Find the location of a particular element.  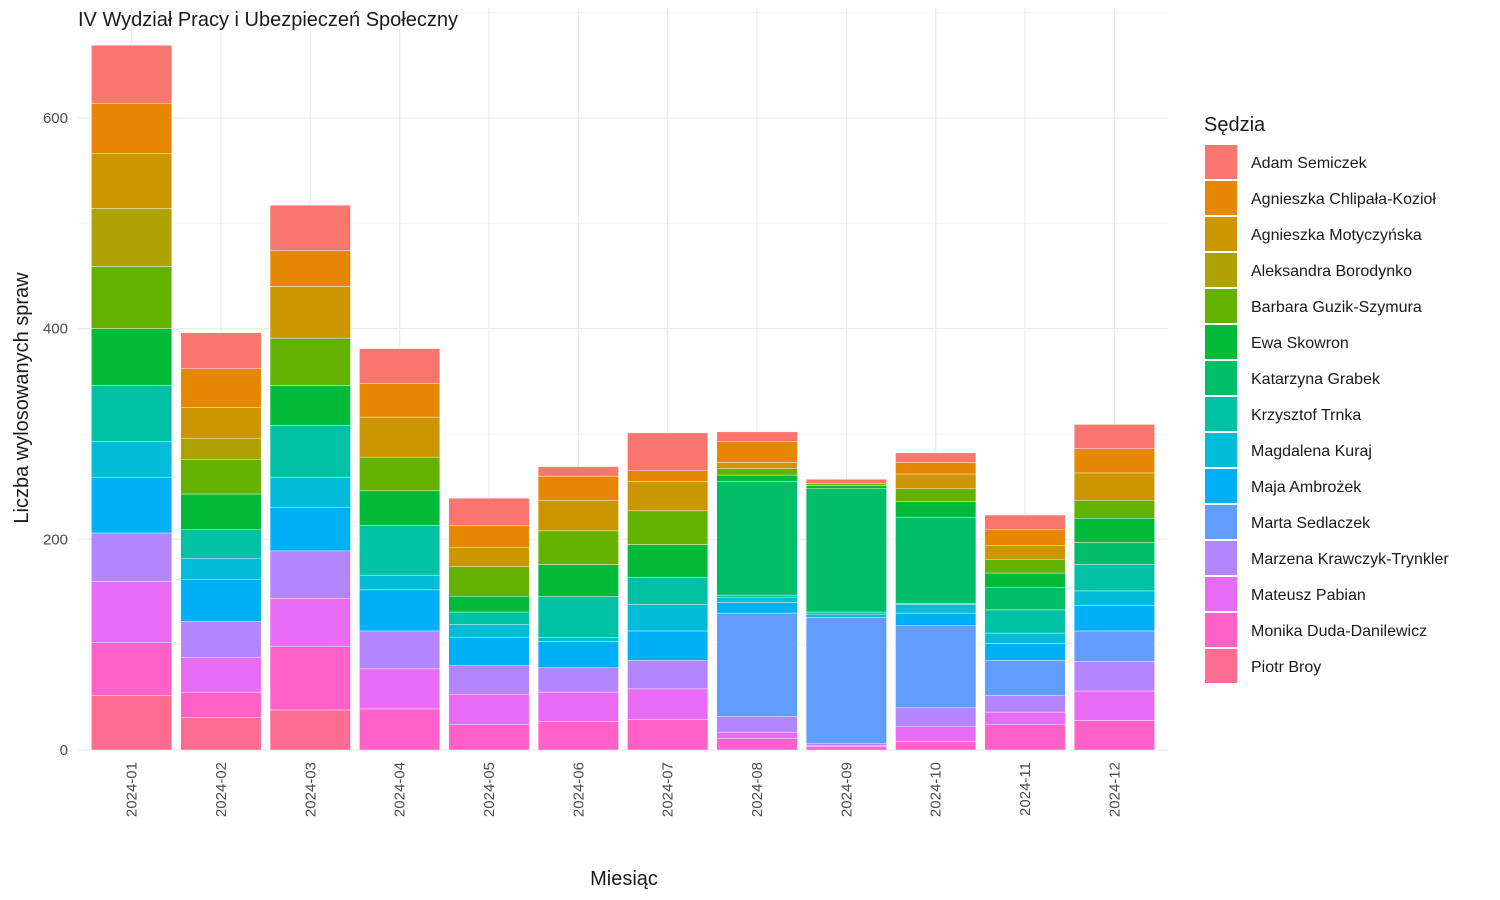

y-tick-label: 0 is located at coordinates (64, 750).